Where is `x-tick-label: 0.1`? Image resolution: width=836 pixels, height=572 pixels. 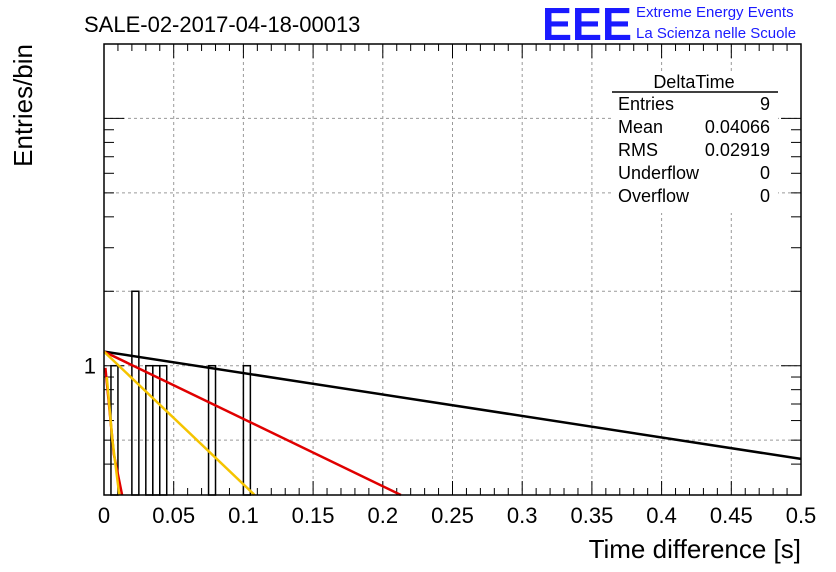 x-tick-label: 0.1 is located at coordinates (243, 515).